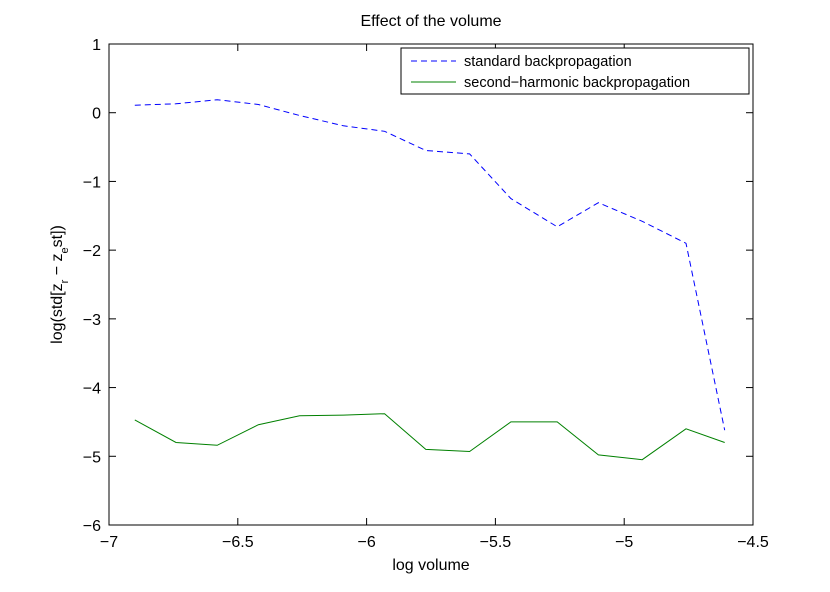 This screenshot has width=830, height=592. Describe the element at coordinates (96, 114) in the screenshot. I see `y-tick-label: 0` at that location.